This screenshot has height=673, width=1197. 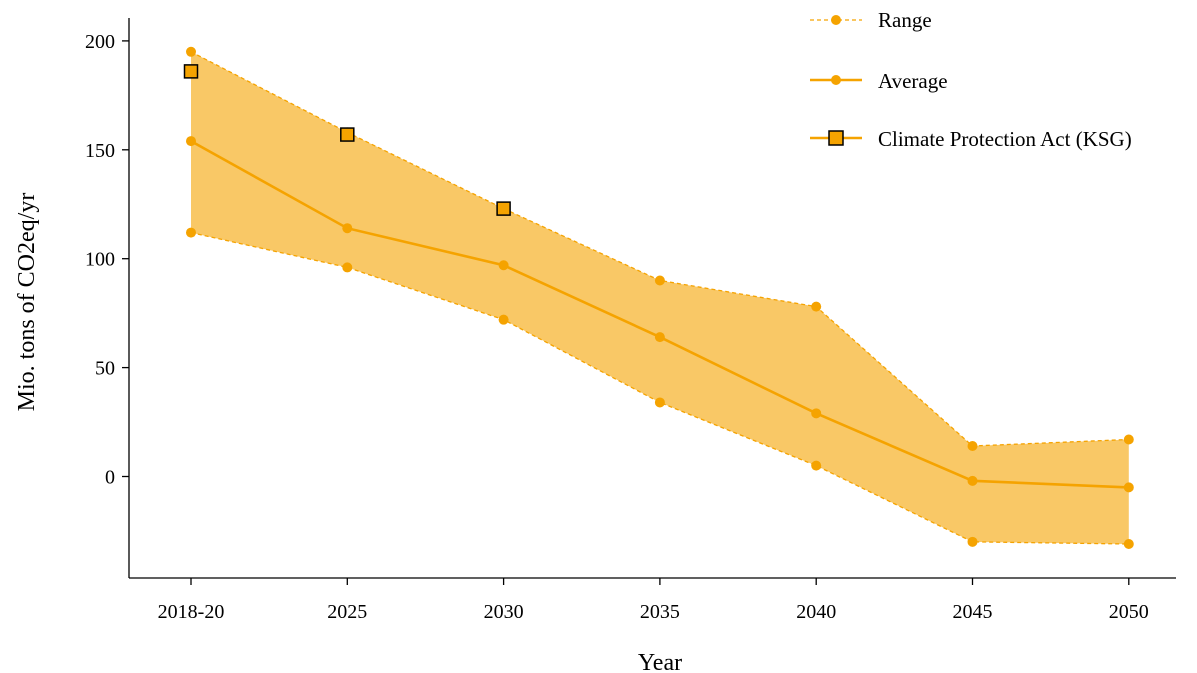 I want to click on legend-range-label: Range, so click(x=905, y=20).